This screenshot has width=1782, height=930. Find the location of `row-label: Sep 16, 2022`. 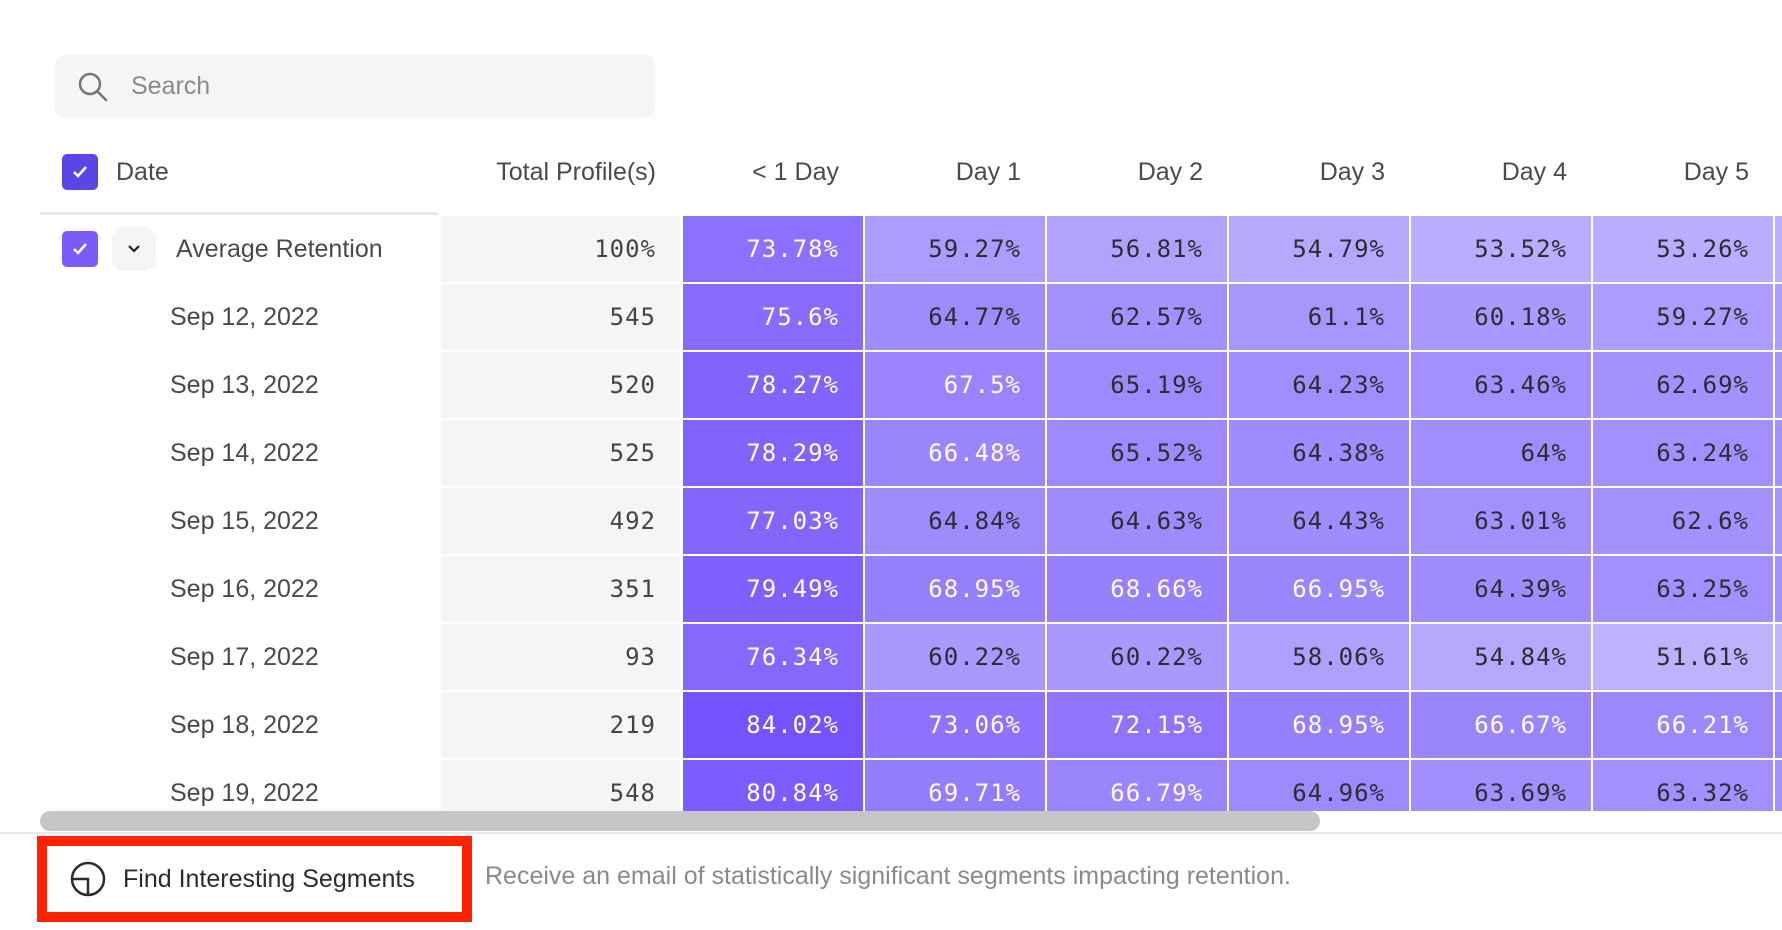

row-label: Sep 16, 2022 is located at coordinates (244, 588).